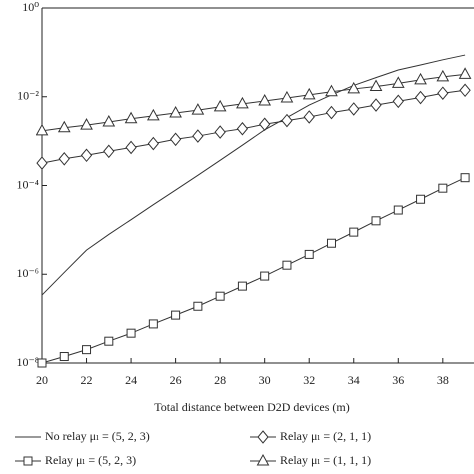  What do you see at coordinates (42, 380) in the screenshot?
I see `x-tick-label: 20` at bounding box center [42, 380].